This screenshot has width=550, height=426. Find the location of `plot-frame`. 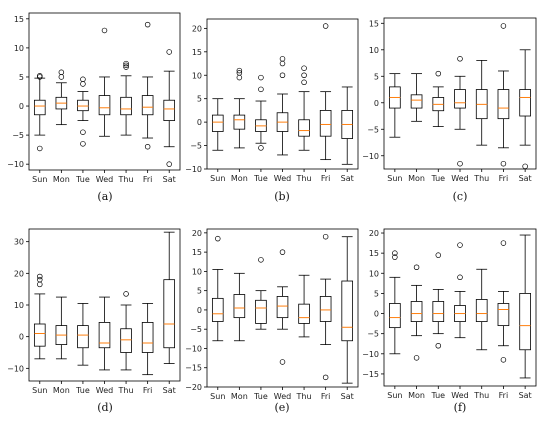

plot-frame is located at coordinates (460, 307).